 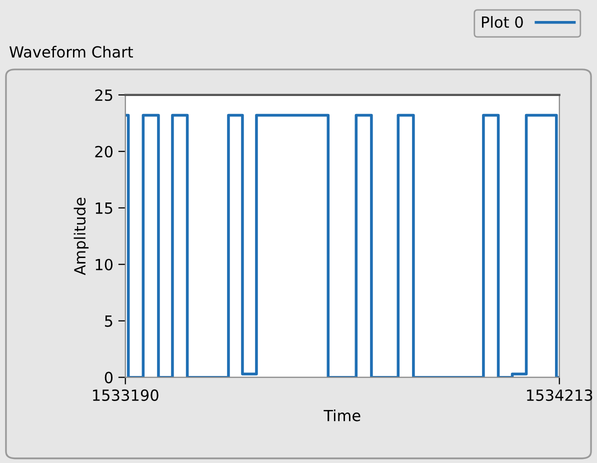 What do you see at coordinates (104, 208) in the screenshot?
I see `y-tick-label: 15` at bounding box center [104, 208].